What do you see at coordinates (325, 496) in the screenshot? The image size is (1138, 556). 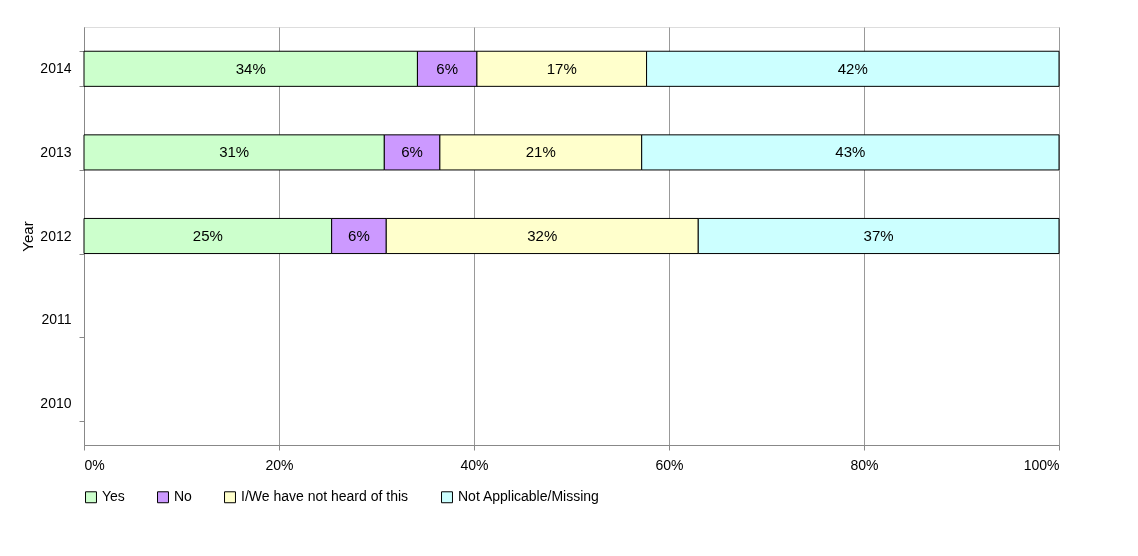 I see `legend-label: I/We have not heard of this` at bounding box center [325, 496].